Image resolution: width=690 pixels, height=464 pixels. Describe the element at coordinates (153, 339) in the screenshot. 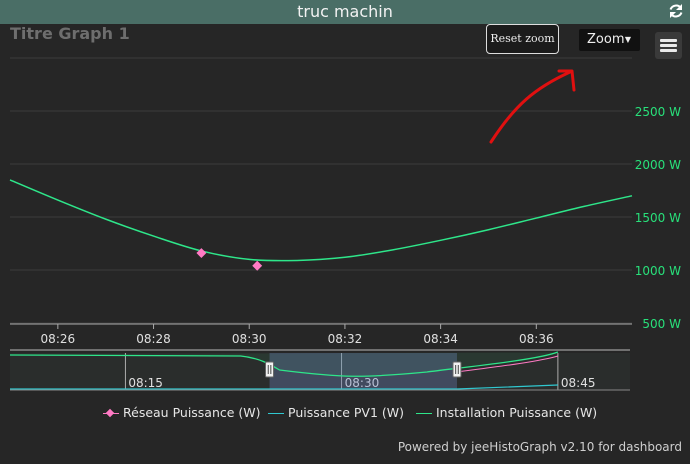

I see `x-tick-label: 08:28` at that location.